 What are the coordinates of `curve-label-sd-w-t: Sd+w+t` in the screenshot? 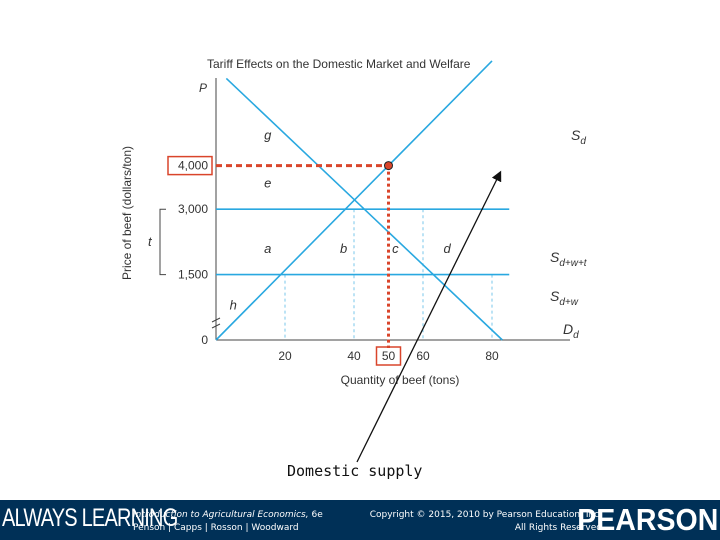 It's located at (569, 259).